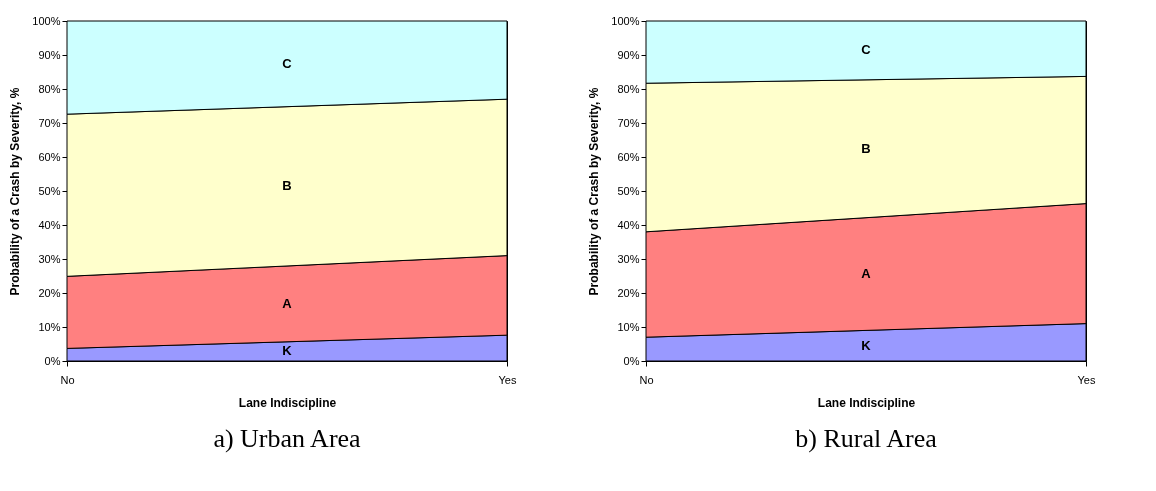  I want to click on text: a) Urban Area, so click(287, 438).